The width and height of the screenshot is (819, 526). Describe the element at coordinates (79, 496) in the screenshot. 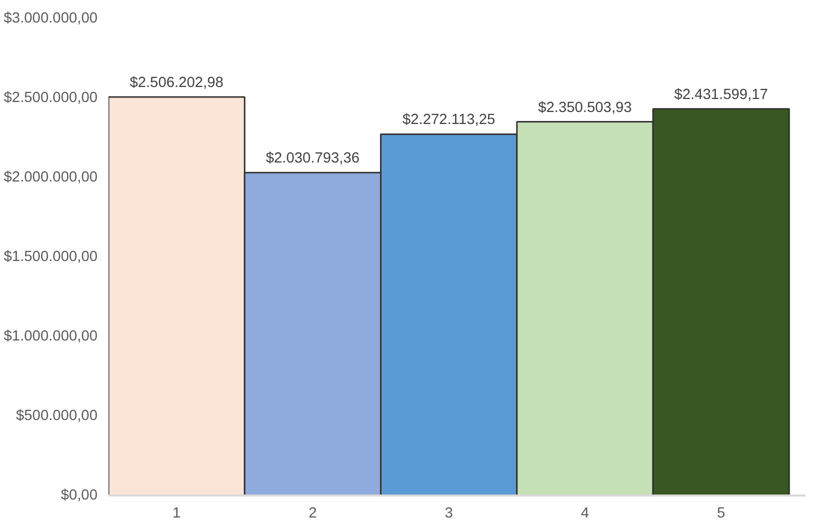

I see `y-tick-label: $0,00` at that location.